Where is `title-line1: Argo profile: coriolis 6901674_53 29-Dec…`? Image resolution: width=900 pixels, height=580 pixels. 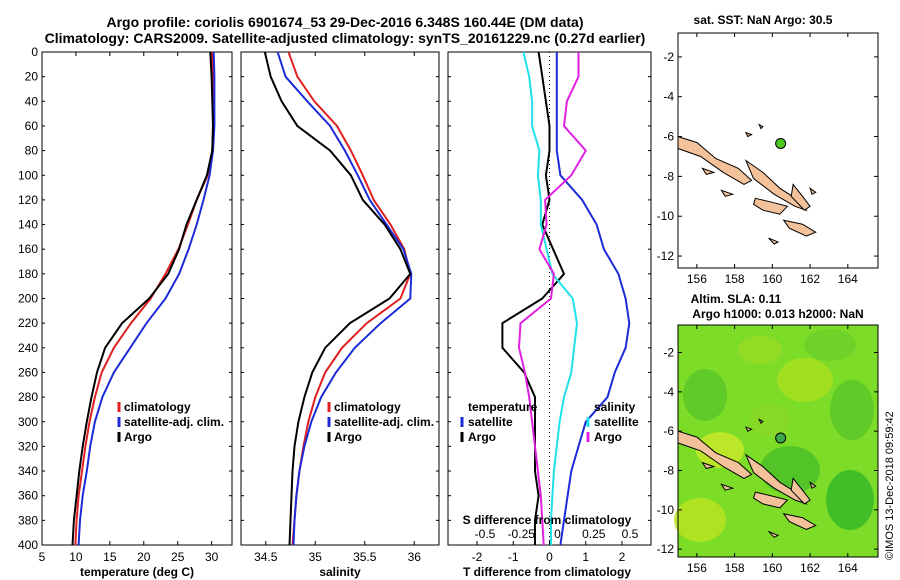 title-line1: Argo profile: coriolis 6901674_53 29-Dec… is located at coordinates (344, 22).